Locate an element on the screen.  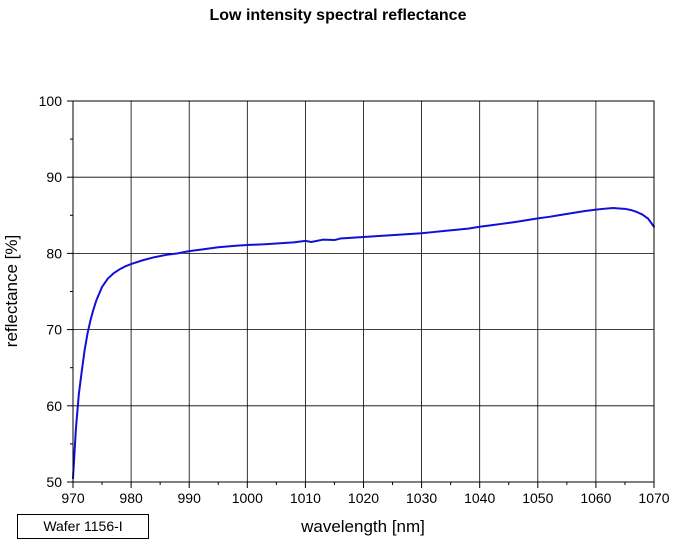
y-axis-title: reflectance [%] is located at coordinates (11, 291).